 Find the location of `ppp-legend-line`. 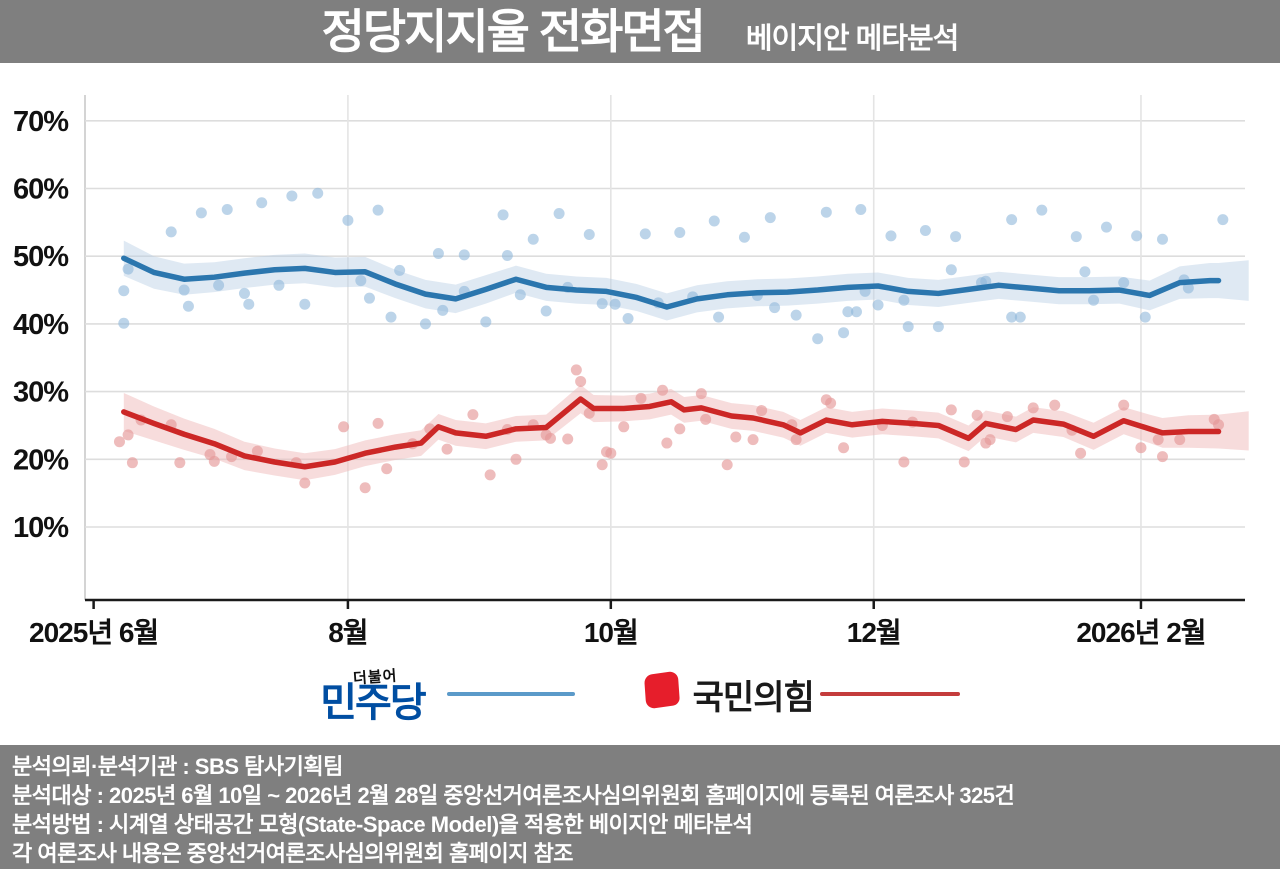

ppp-legend-line is located at coordinates (889, 694).